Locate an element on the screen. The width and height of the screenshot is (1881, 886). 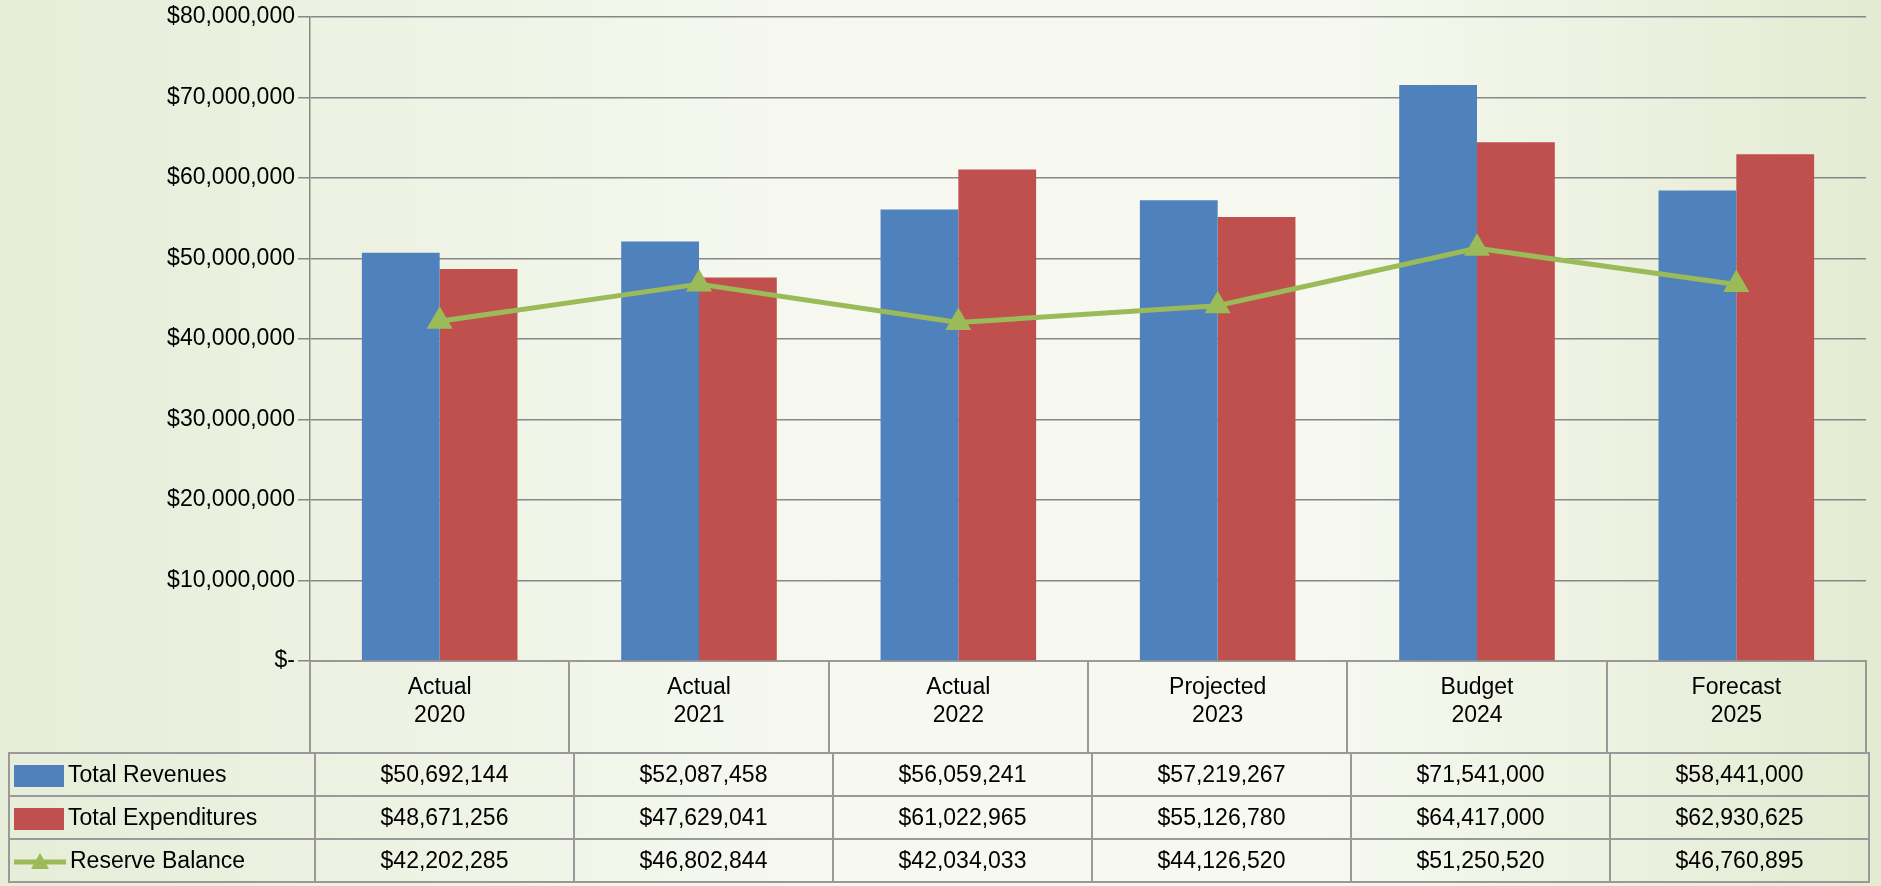
data-label: $42,202,285 is located at coordinates (444, 860).